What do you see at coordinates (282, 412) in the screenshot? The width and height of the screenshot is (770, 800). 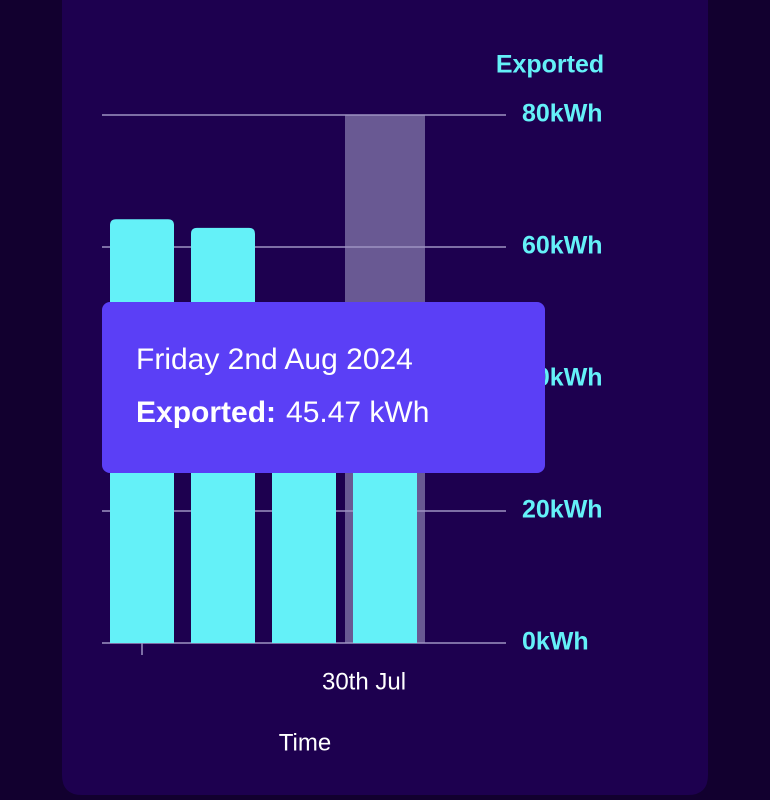 I see `tooltip-value: Exported: 45.47 kWh` at bounding box center [282, 412].